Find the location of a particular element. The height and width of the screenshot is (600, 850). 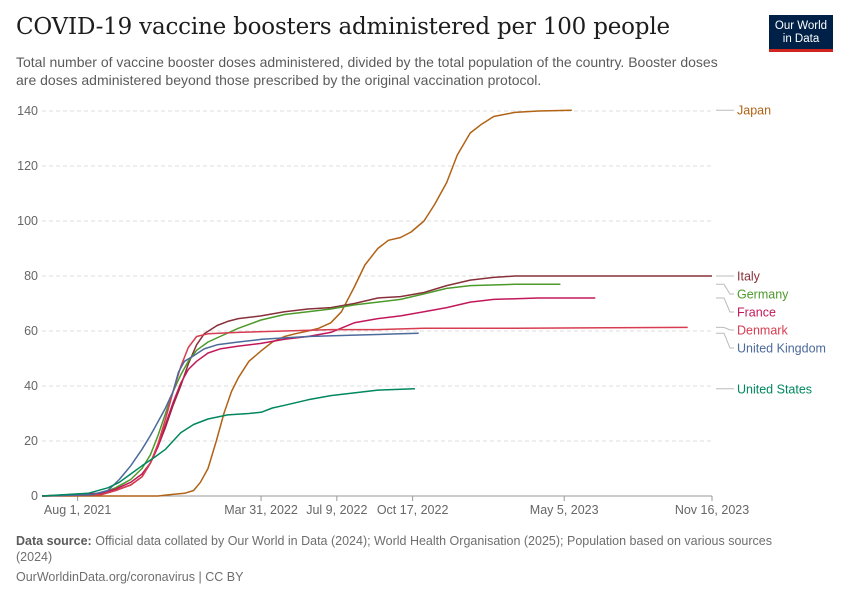

y-tick-label: 80 is located at coordinates (31, 276).